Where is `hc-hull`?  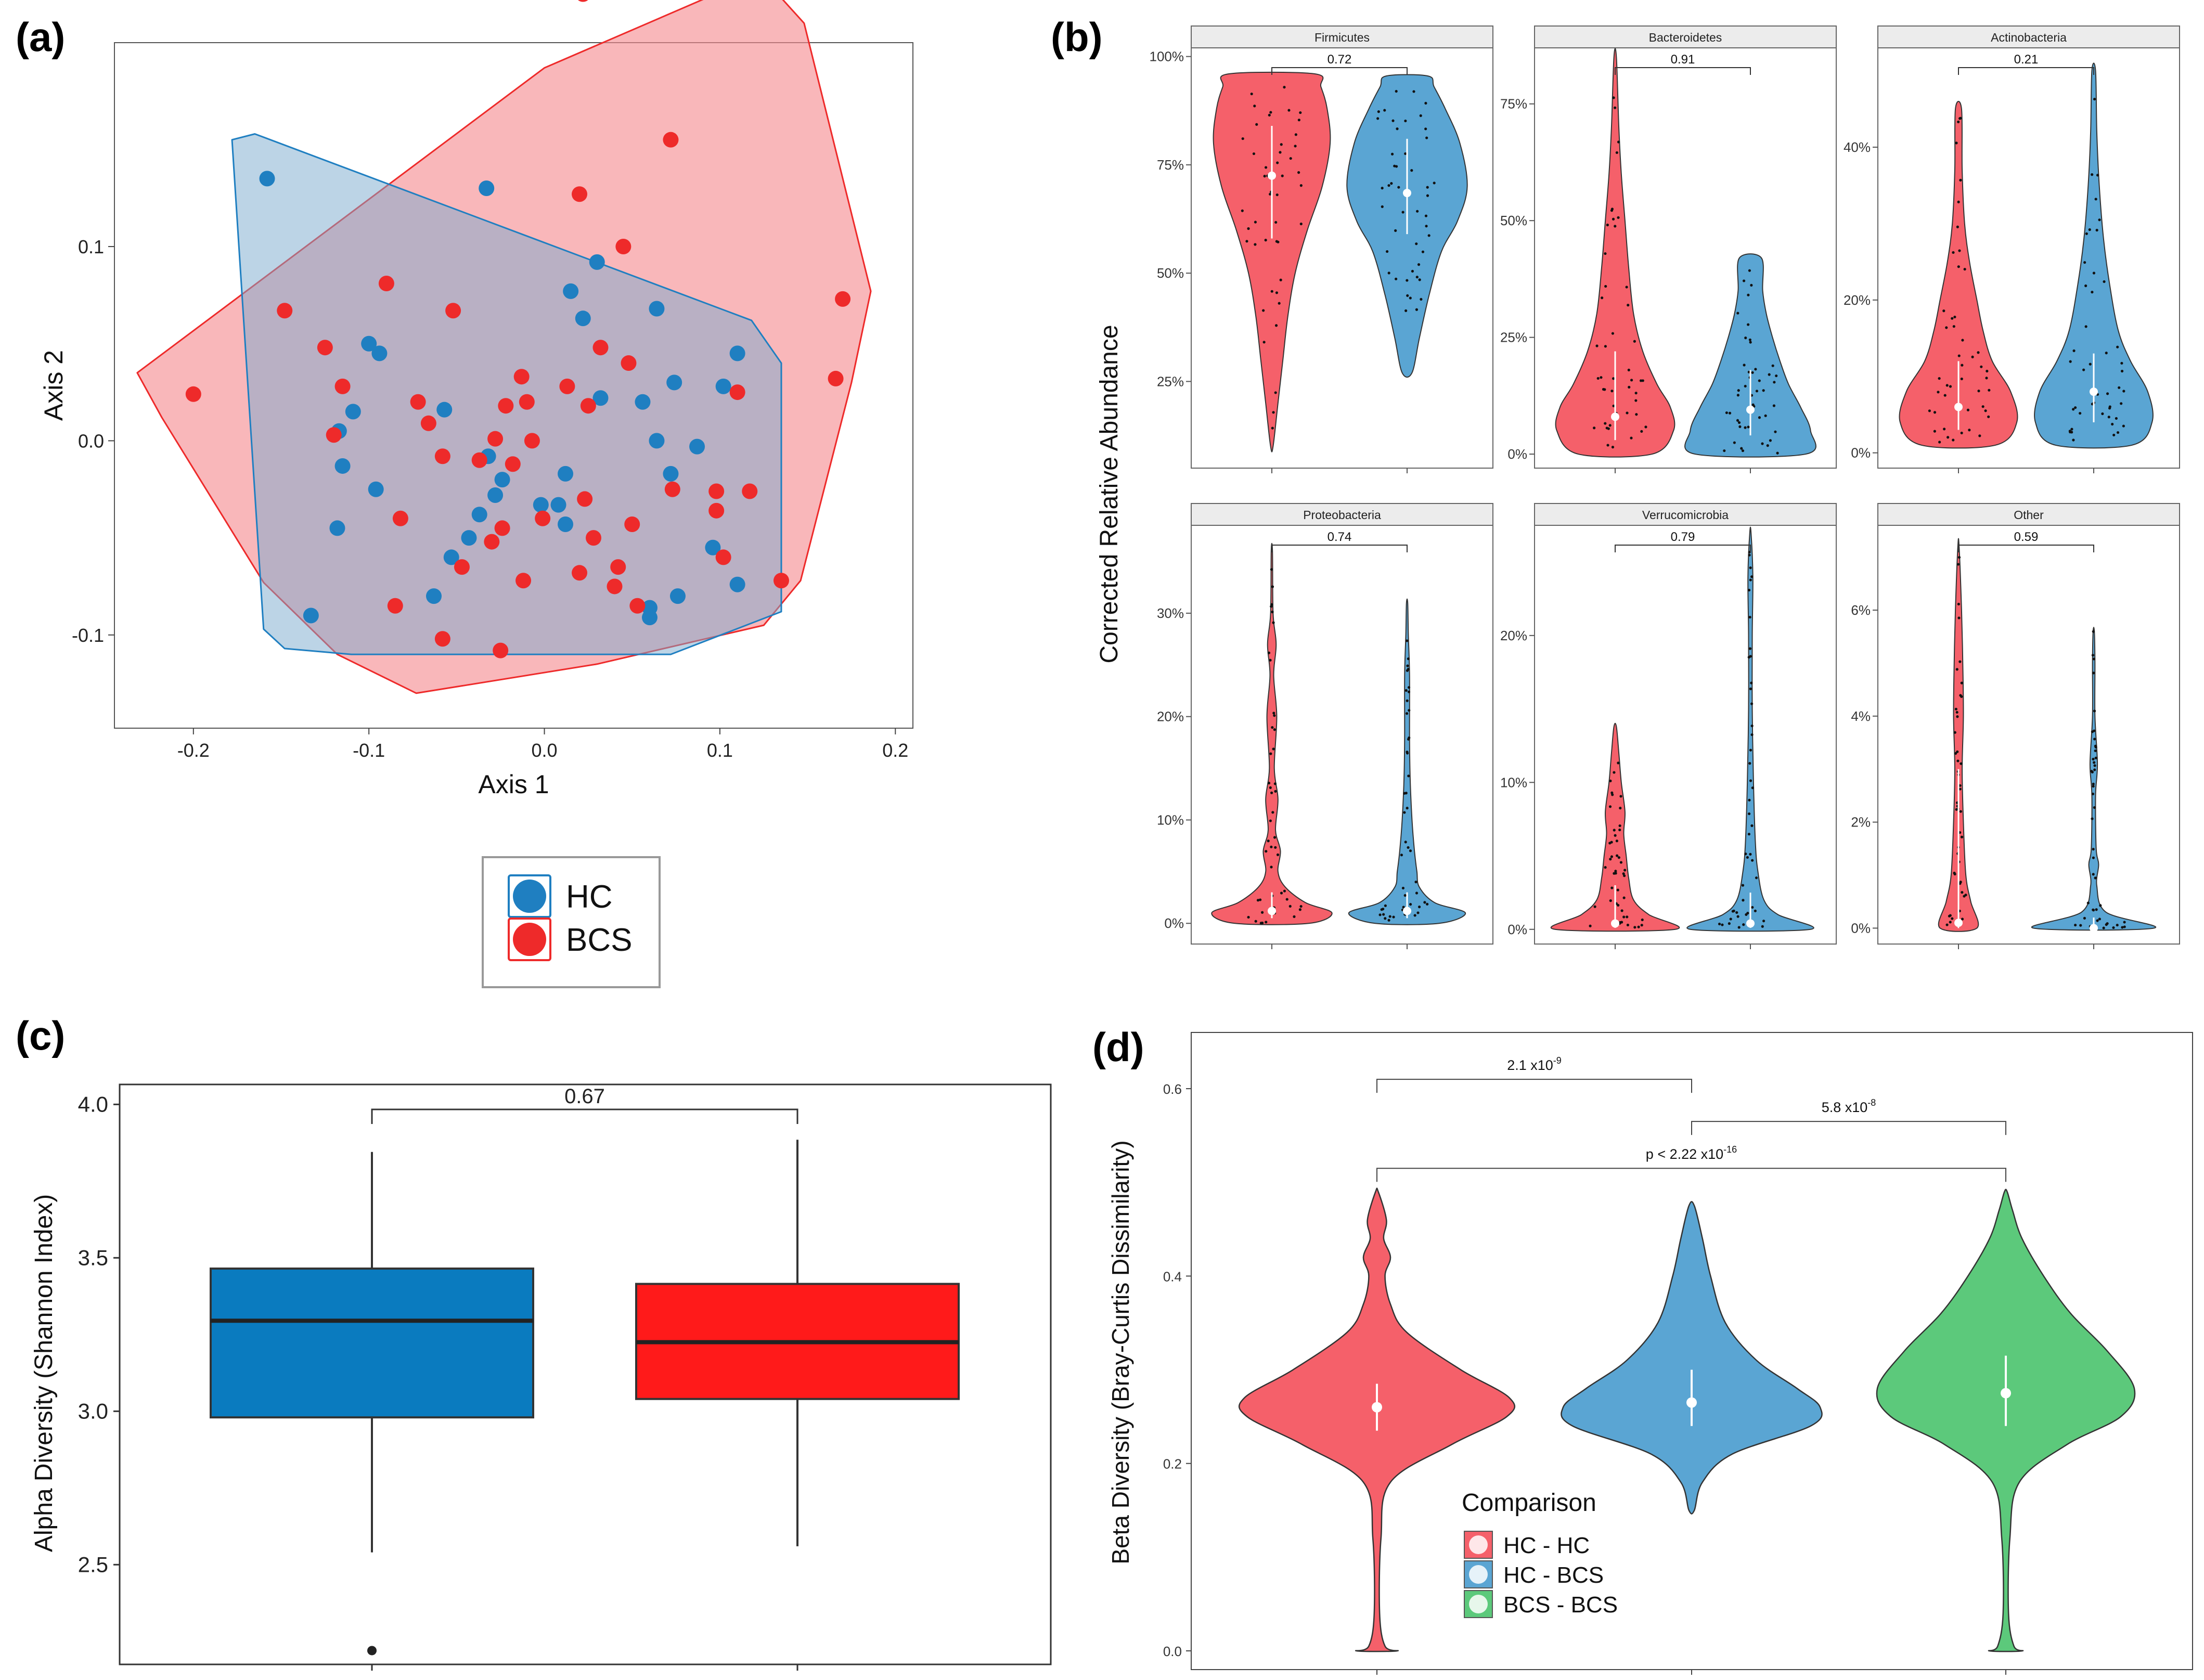 hc-hull is located at coordinates (506, 394).